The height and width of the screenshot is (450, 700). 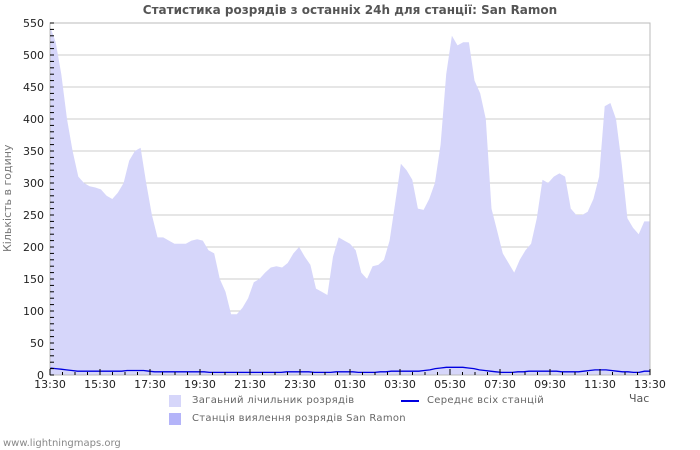 What do you see at coordinates (33, 119) in the screenshot?
I see `svg-text: 400` at bounding box center [33, 119].